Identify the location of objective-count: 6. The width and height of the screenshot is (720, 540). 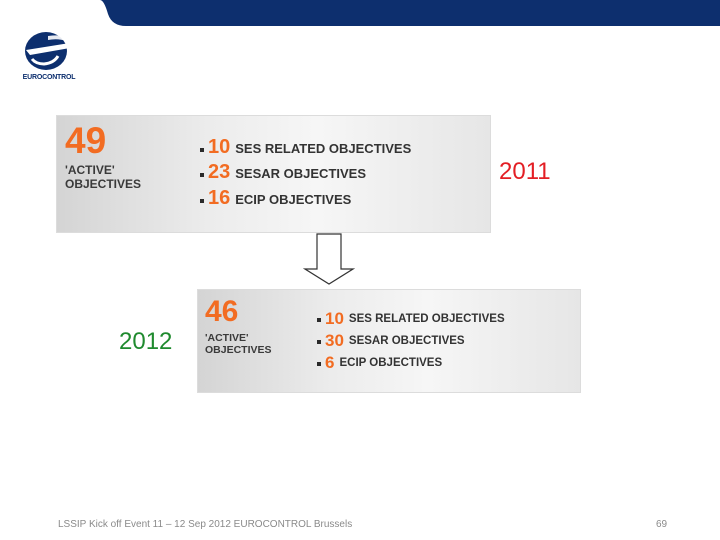
(330, 362).